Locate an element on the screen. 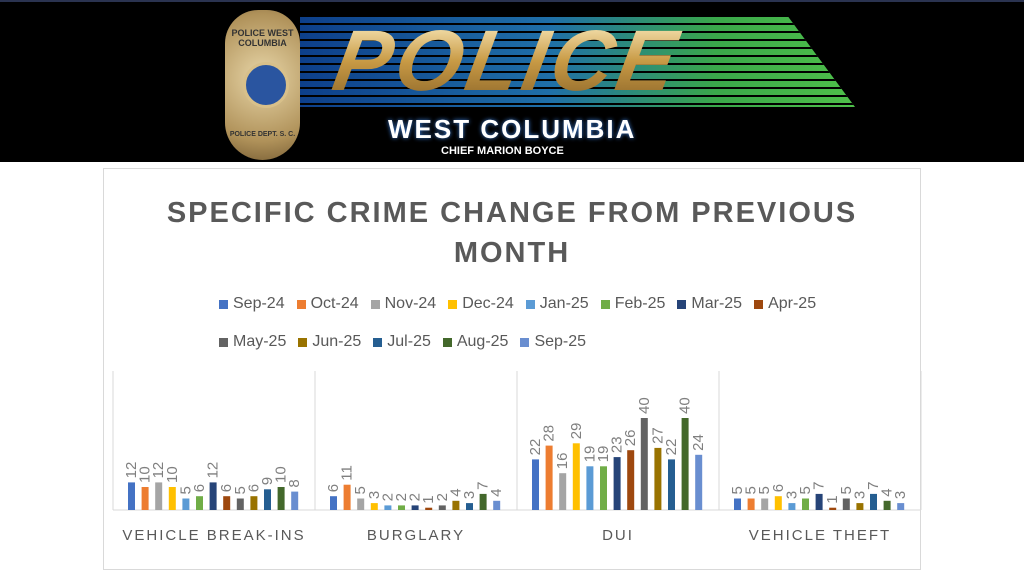  legend-label: Mar-25 is located at coordinates (717, 303).